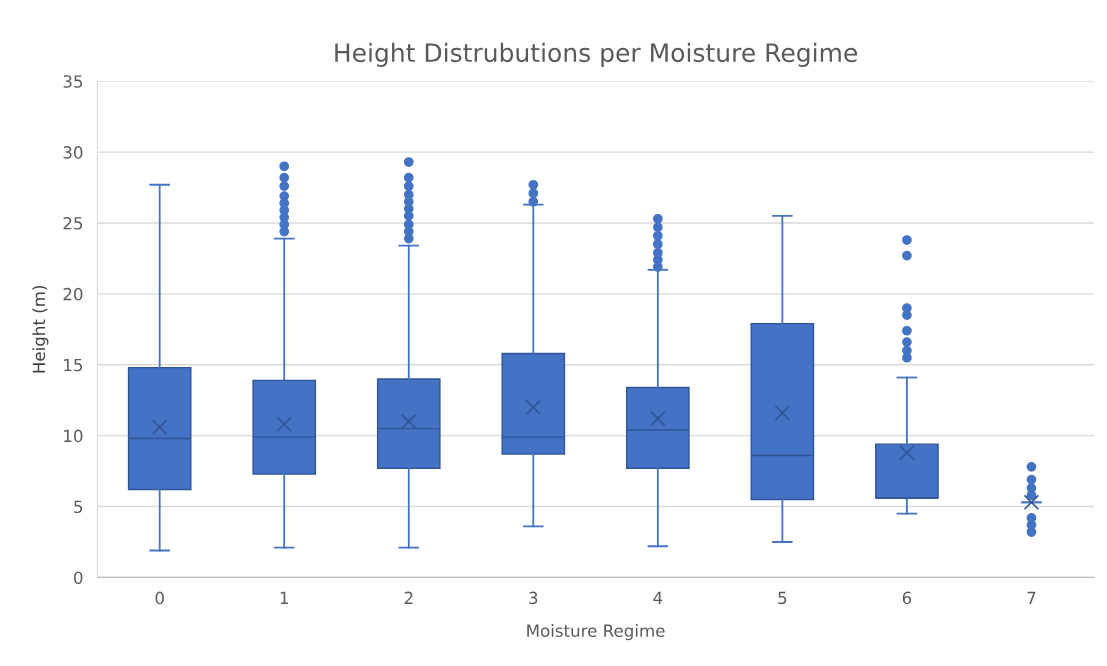 Image resolution: width=1107 pixels, height=666 pixels. Describe the element at coordinates (596, 632) in the screenshot. I see `x-axis-title: Moisture Regime` at that location.